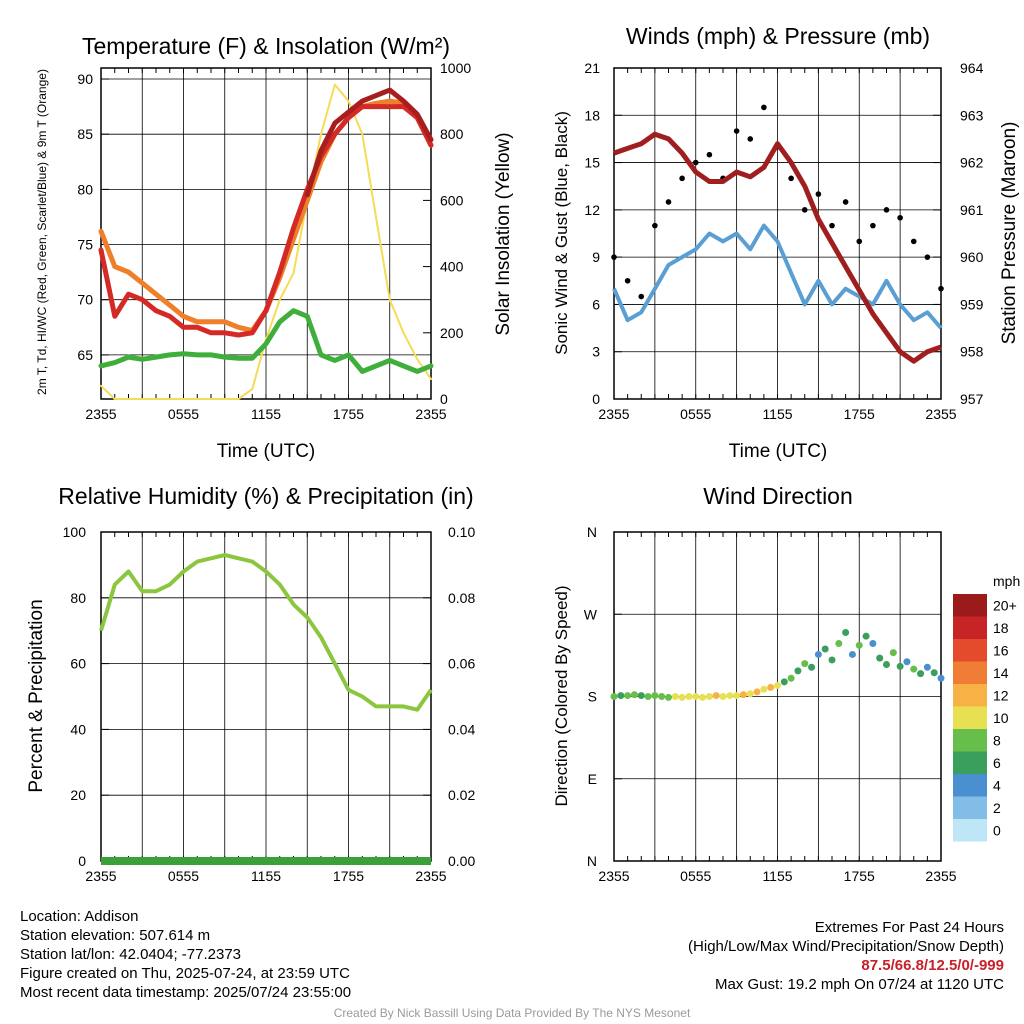  Describe the element at coordinates (100, 414) in the screenshot. I see `temp-xtick-label: 2355` at that location.